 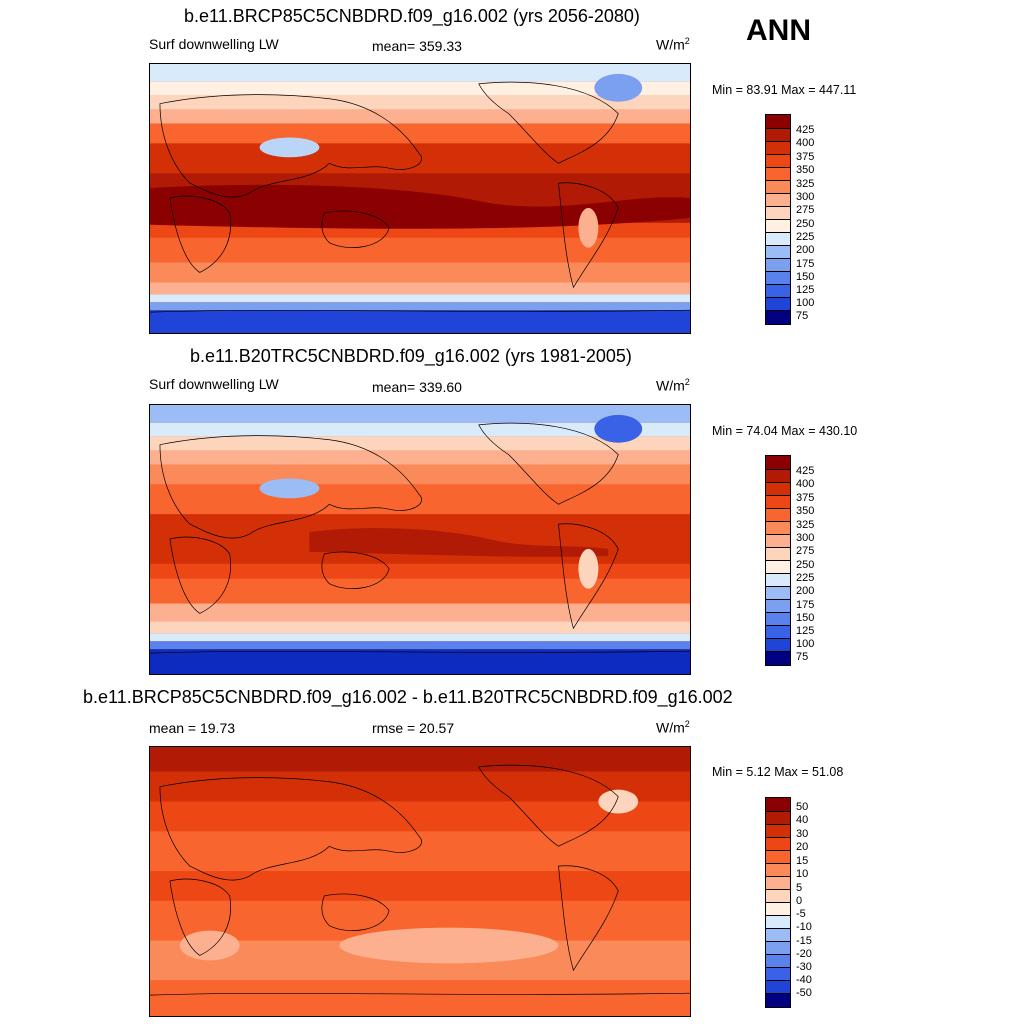 I want to click on panel3-colorbar-label: 40, so click(x=802, y=820).